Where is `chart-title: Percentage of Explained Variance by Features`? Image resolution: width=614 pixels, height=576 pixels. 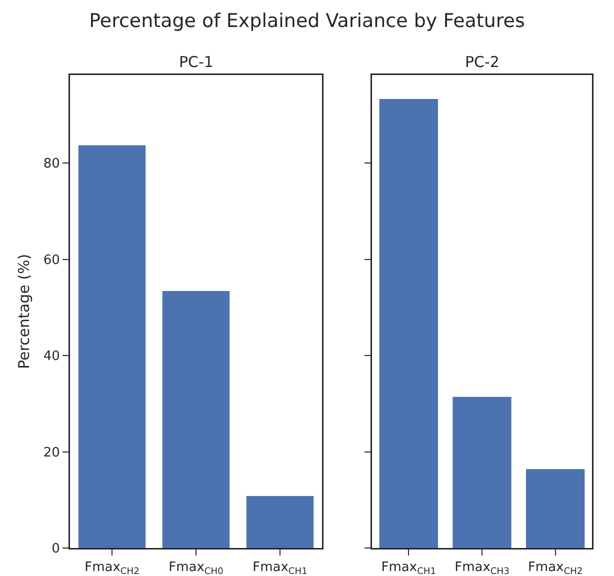 chart-title: Percentage of Explained Variance by Features is located at coordinates (307, 21).